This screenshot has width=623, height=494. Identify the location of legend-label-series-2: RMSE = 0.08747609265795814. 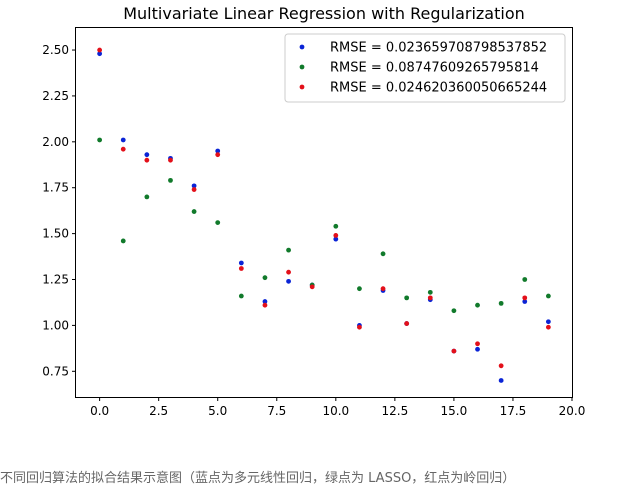
(434, 68).